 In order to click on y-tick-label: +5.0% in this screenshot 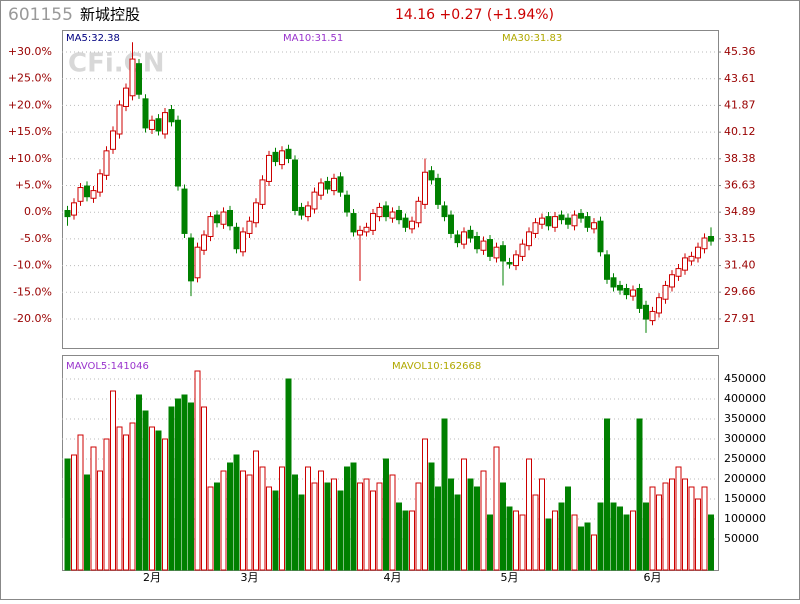, I will do `click(33, 185)`.